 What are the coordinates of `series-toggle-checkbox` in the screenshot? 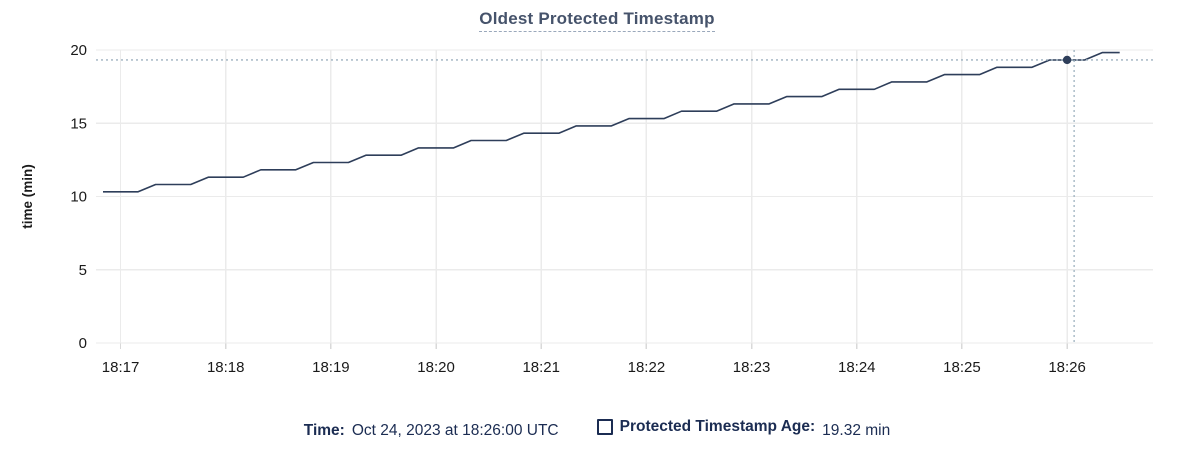 It's located at (604, 427).